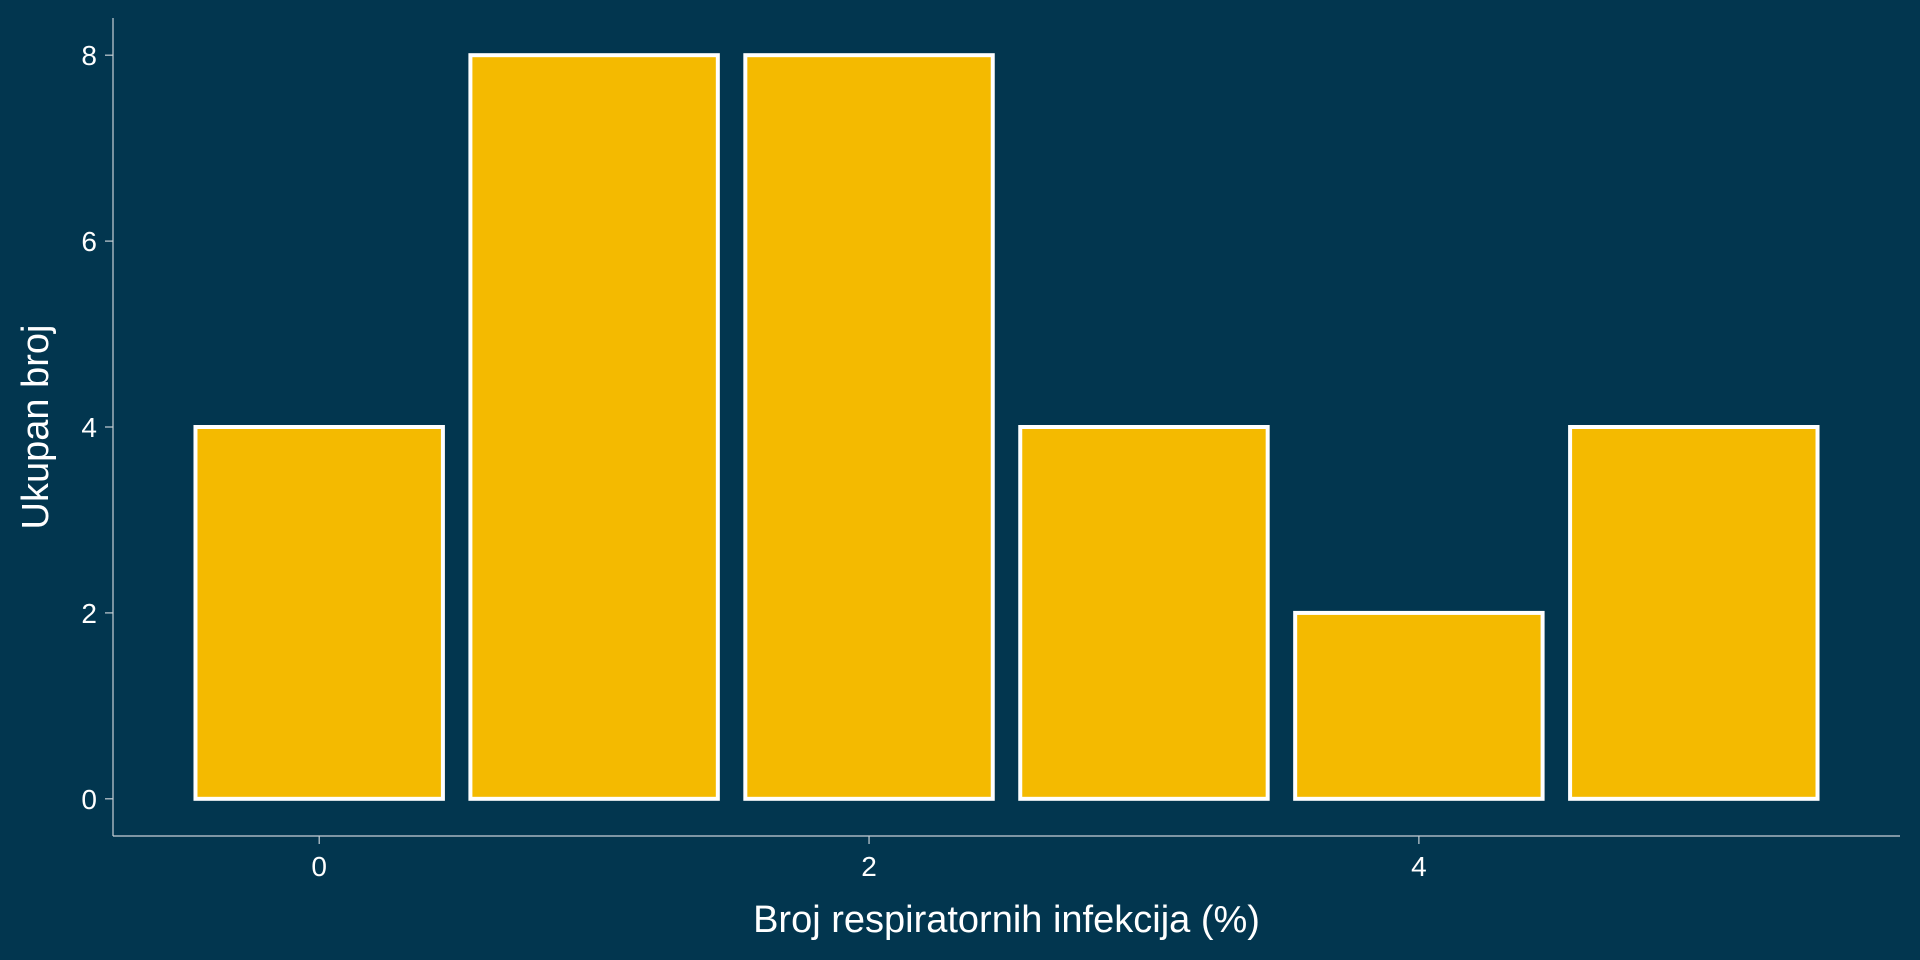  What do you see at coordinates (89, 55) in the screenshot?
I see `y-tick-label: 8` at bounding box center [89, 55].